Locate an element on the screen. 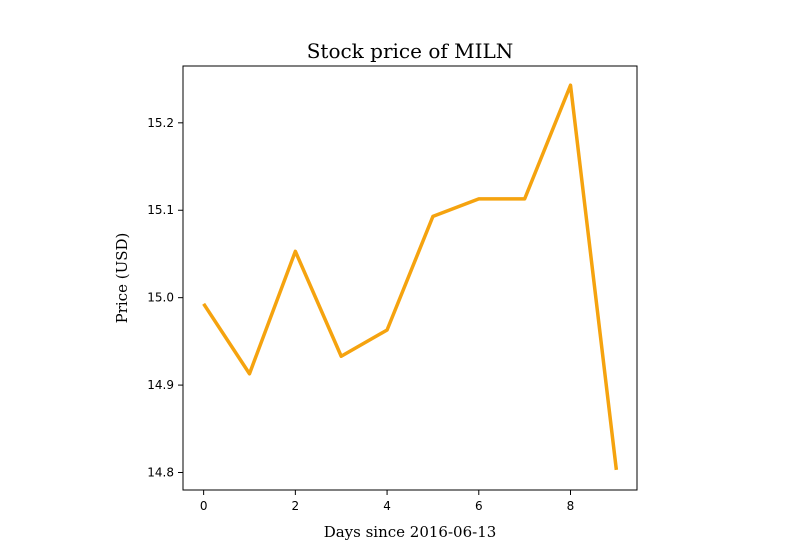  chart-title: Stock price of MILN is located at coordinates (410, 51).